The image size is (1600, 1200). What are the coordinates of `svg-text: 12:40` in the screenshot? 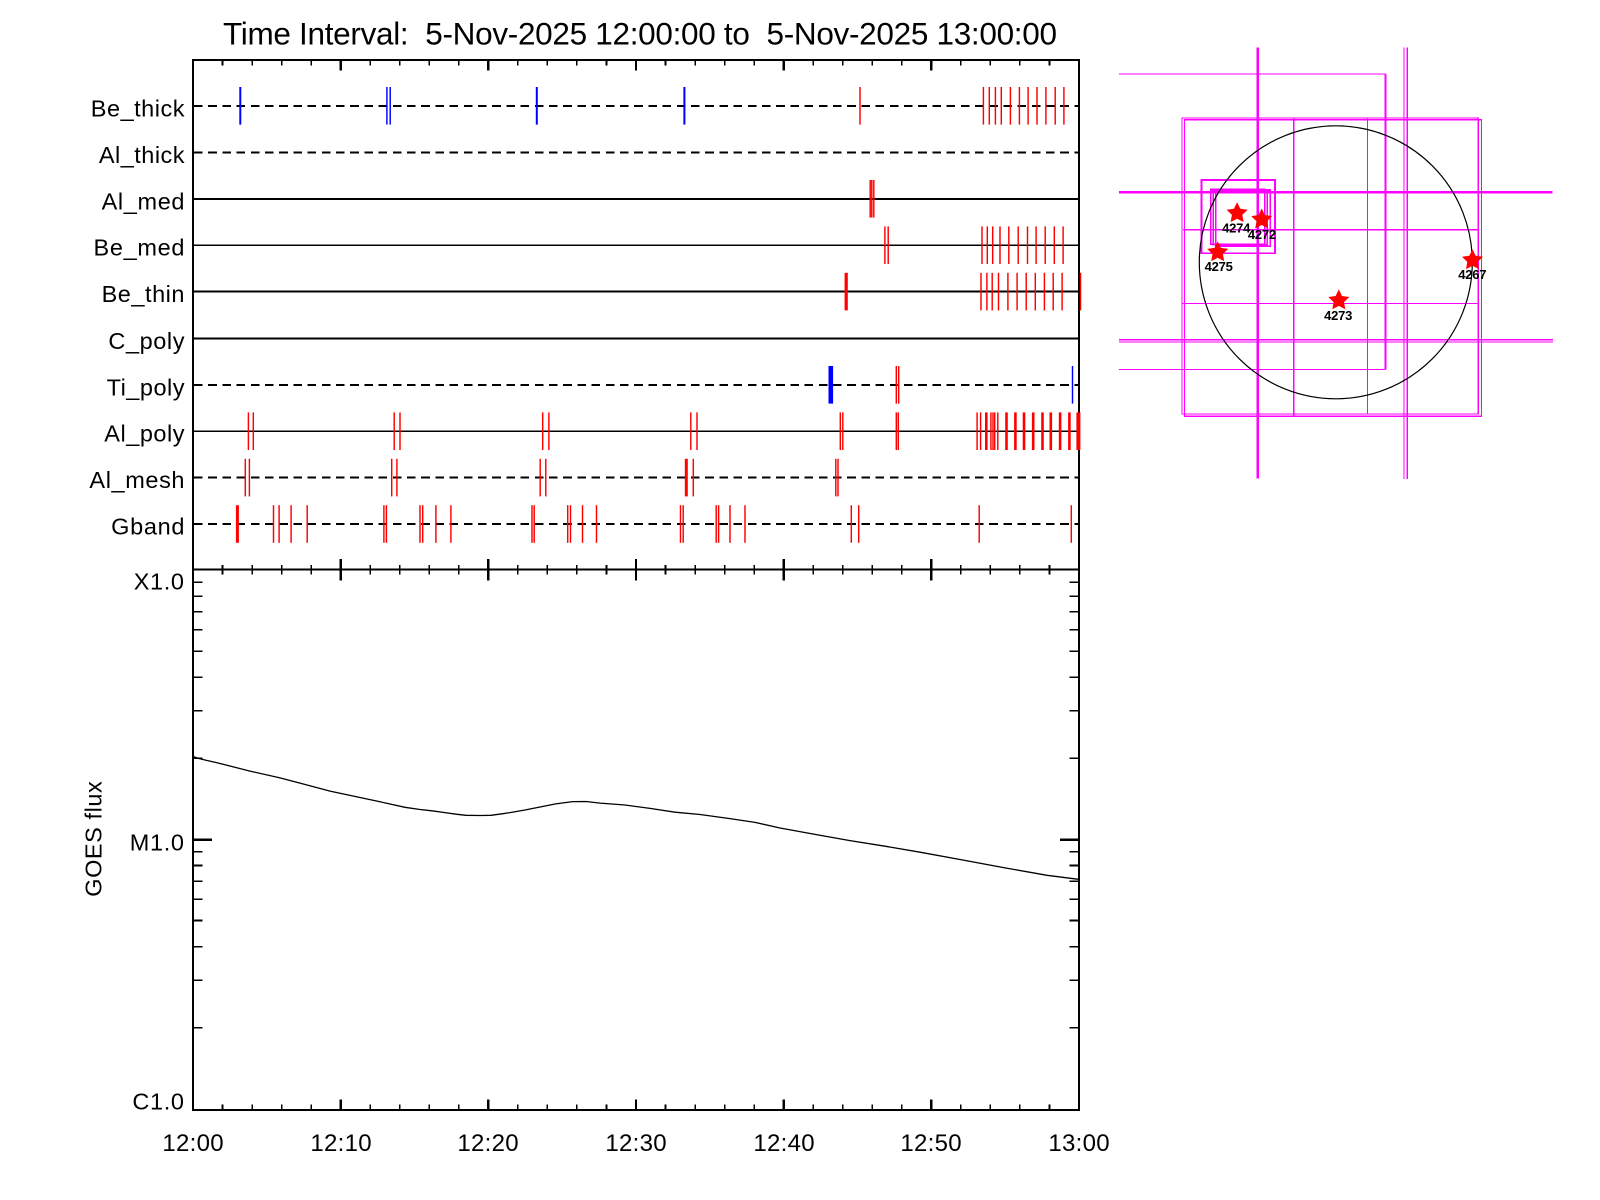 It's located at (783, 1143).